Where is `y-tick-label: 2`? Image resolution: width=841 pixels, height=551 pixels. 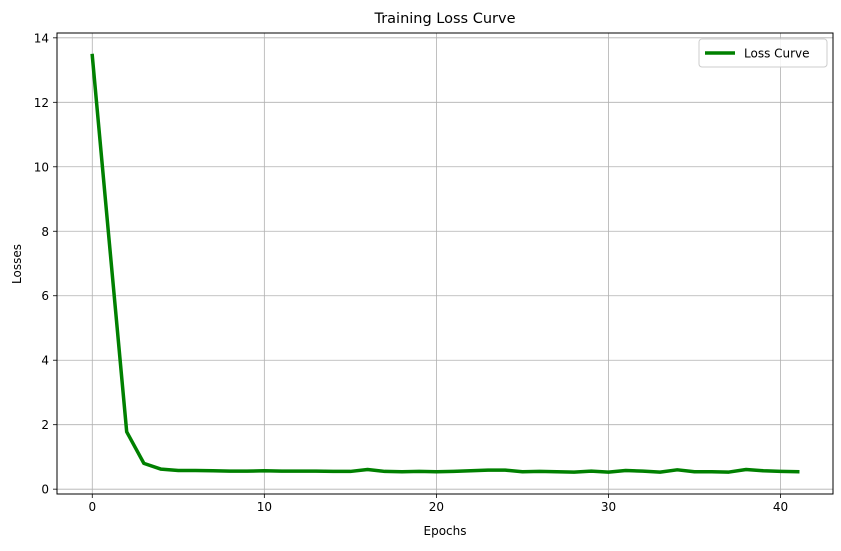
y-tick-label: 2 is located at coordinates (45, 425).